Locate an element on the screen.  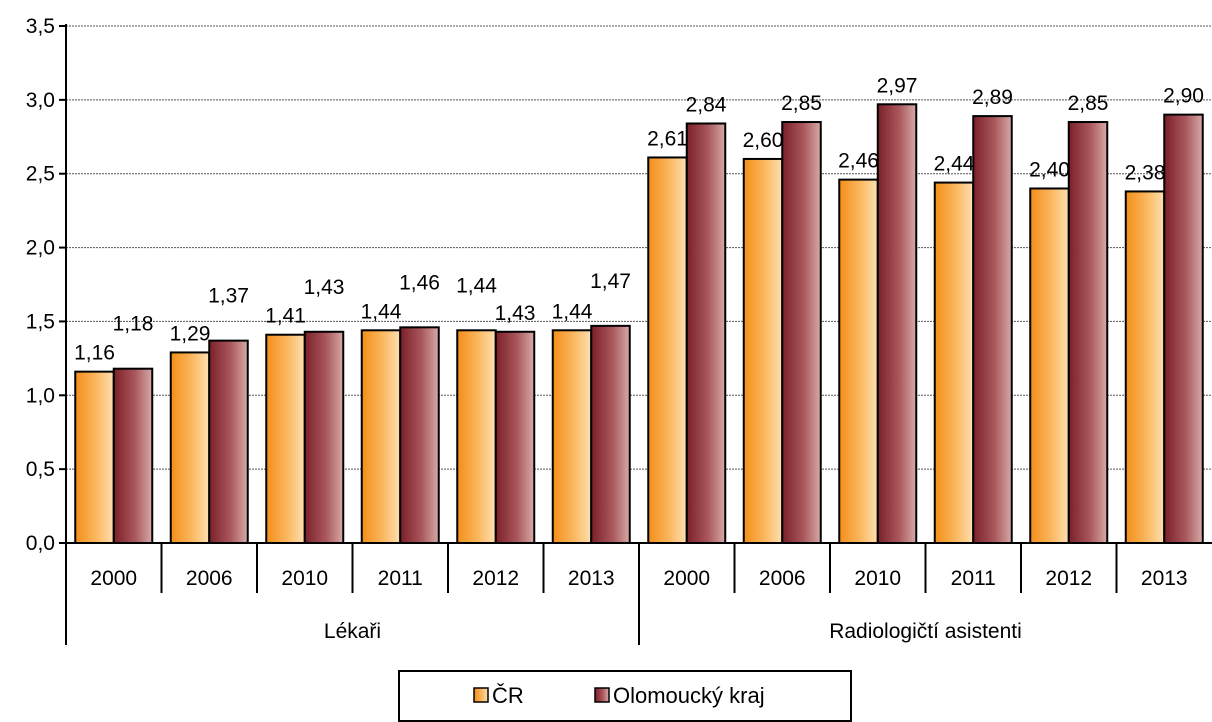
data-label: 2,44 is located at coordinates (954, 164).